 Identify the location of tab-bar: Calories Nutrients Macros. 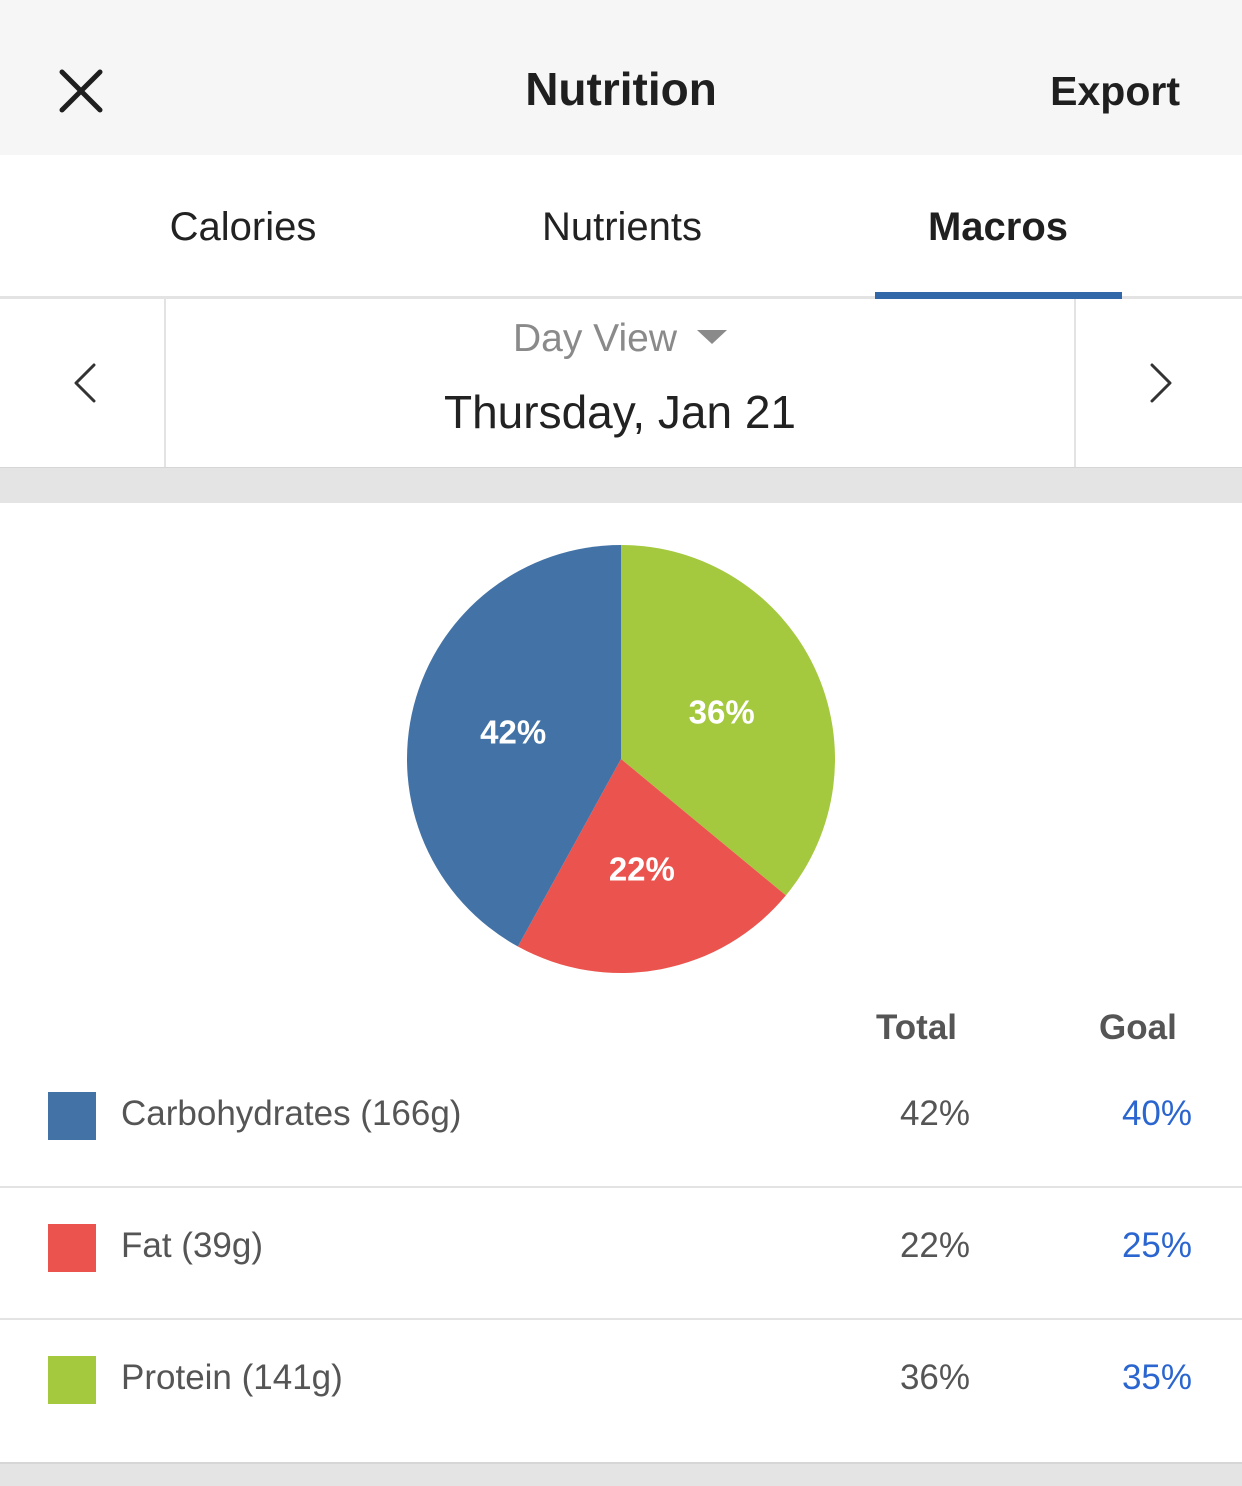
(621, 227).